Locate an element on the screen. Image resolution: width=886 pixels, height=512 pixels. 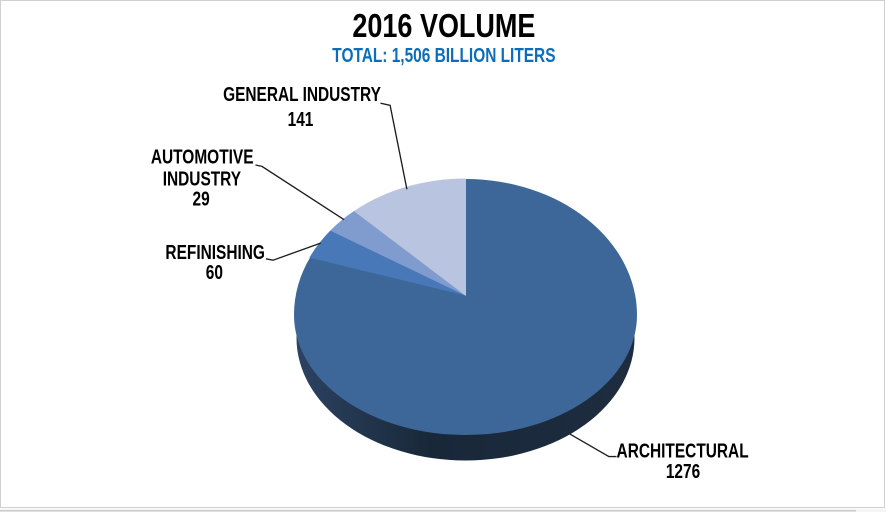
svg-text: 141 is located at coordinates (301, 119).